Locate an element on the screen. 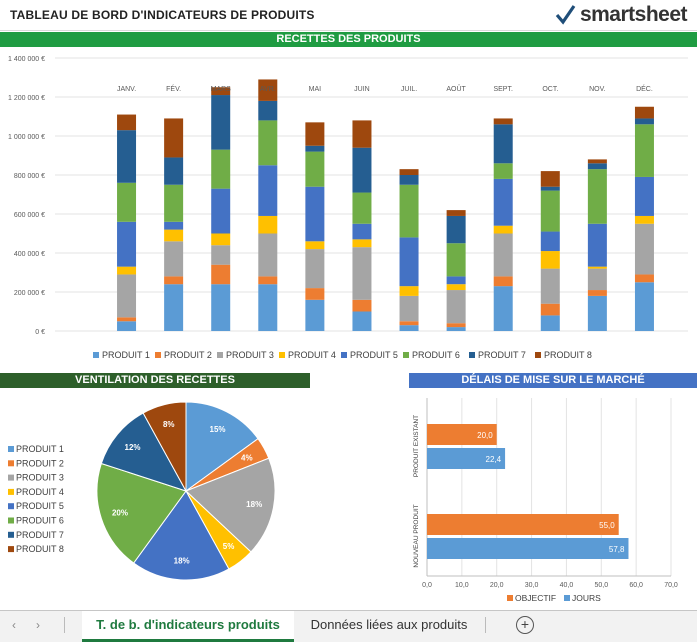 This screenshot has height=642, width=697. x-tick-label: JUIL. is located at coordinates (409, 89).